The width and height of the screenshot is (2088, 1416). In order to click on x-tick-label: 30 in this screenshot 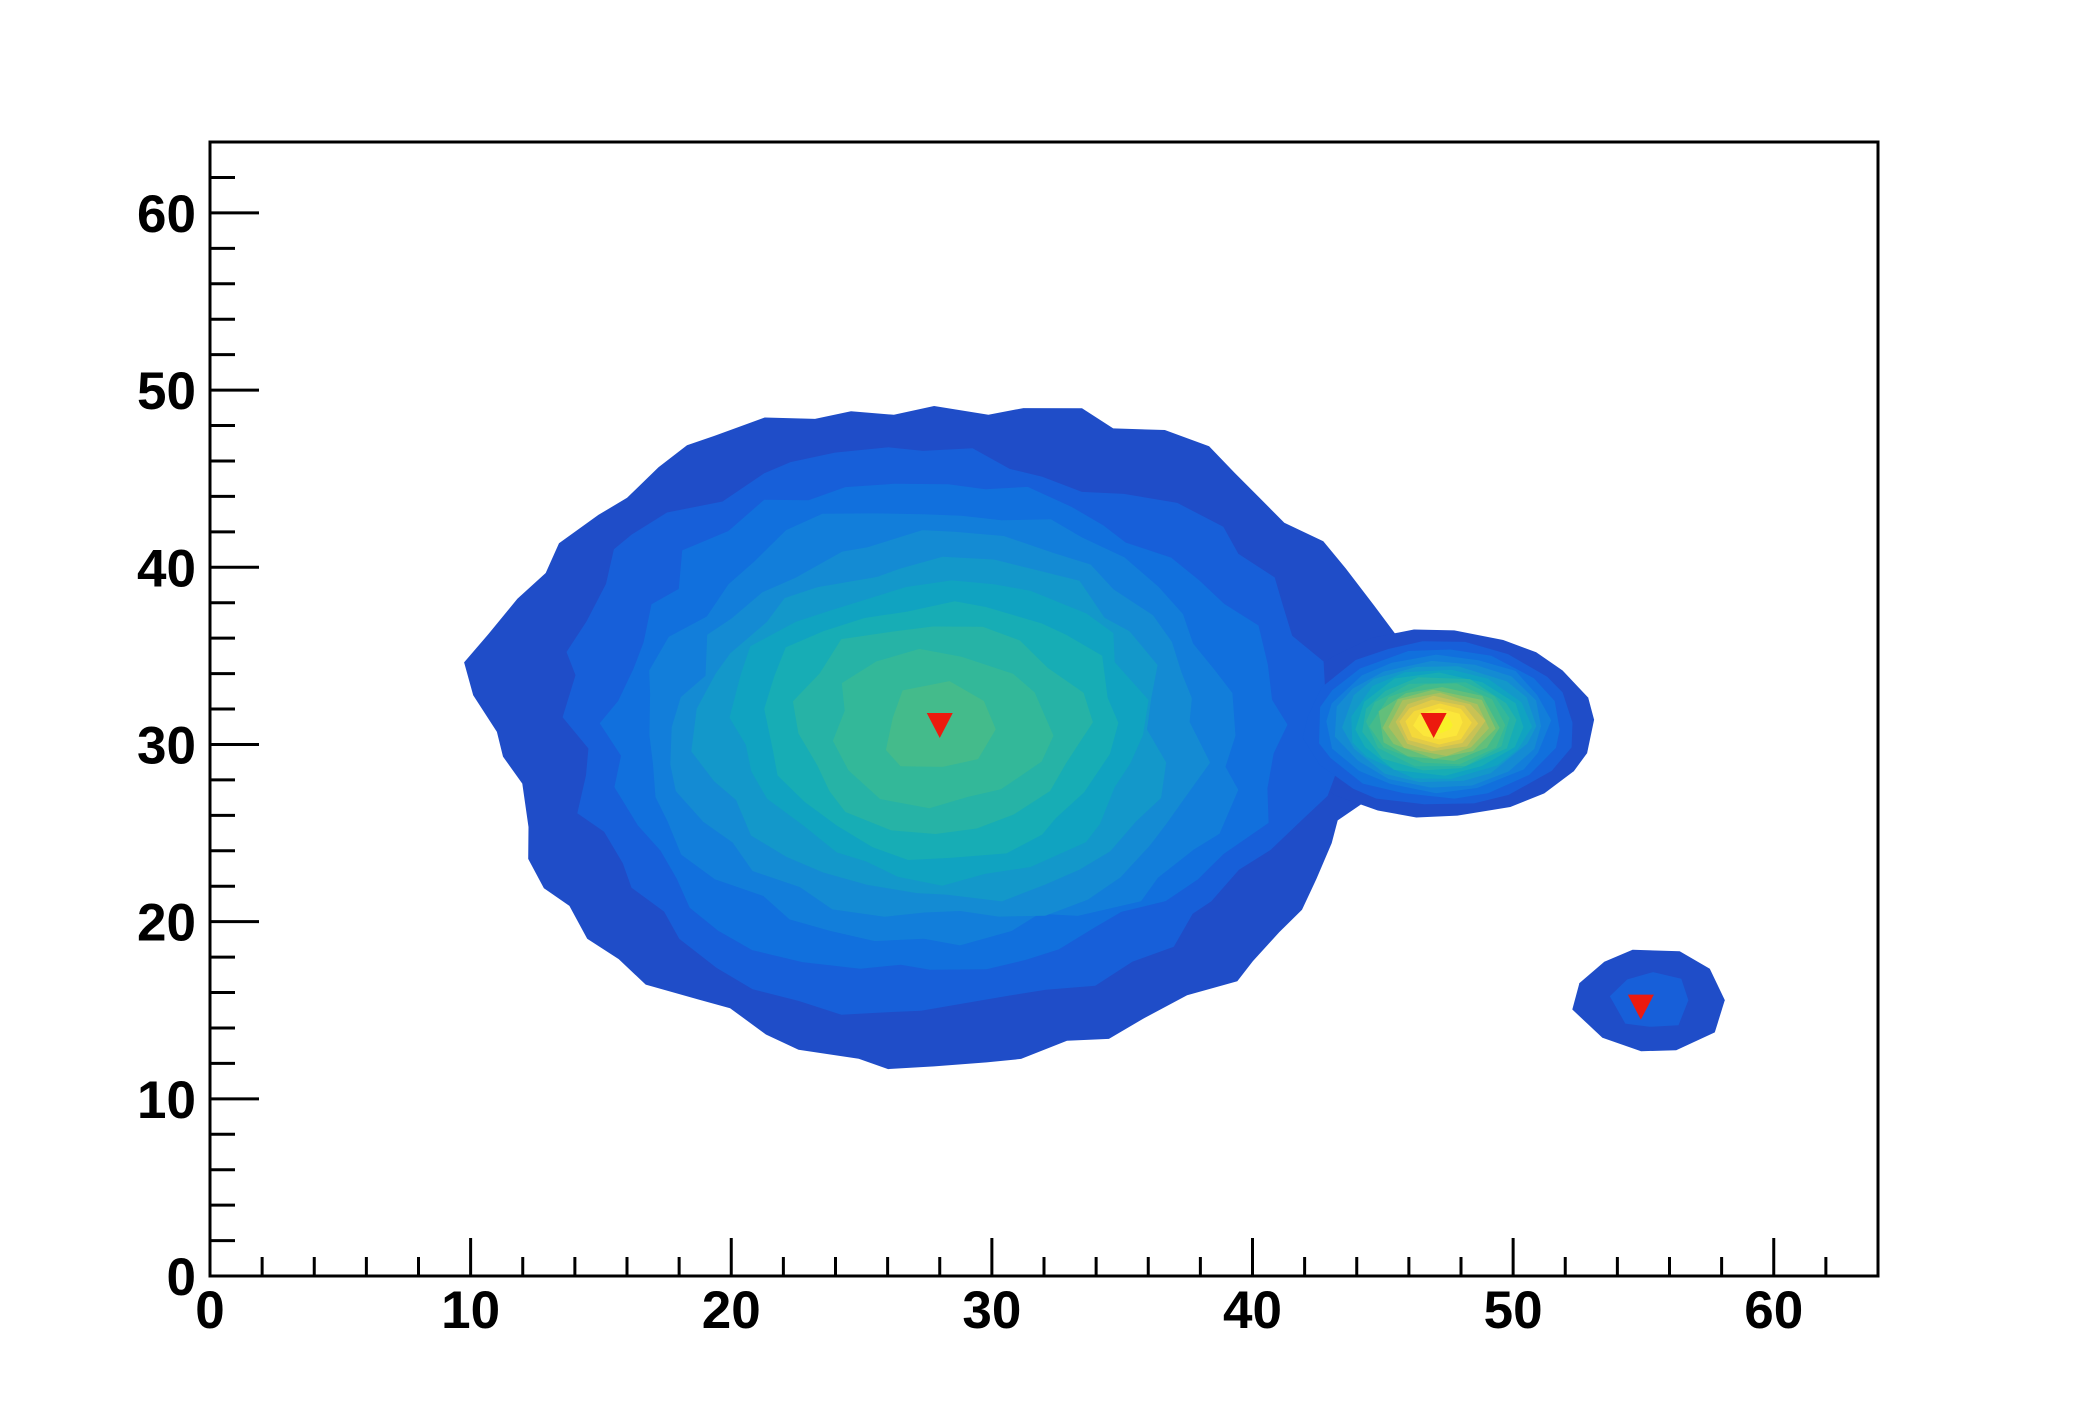, I will do `click(991, 1310)`.